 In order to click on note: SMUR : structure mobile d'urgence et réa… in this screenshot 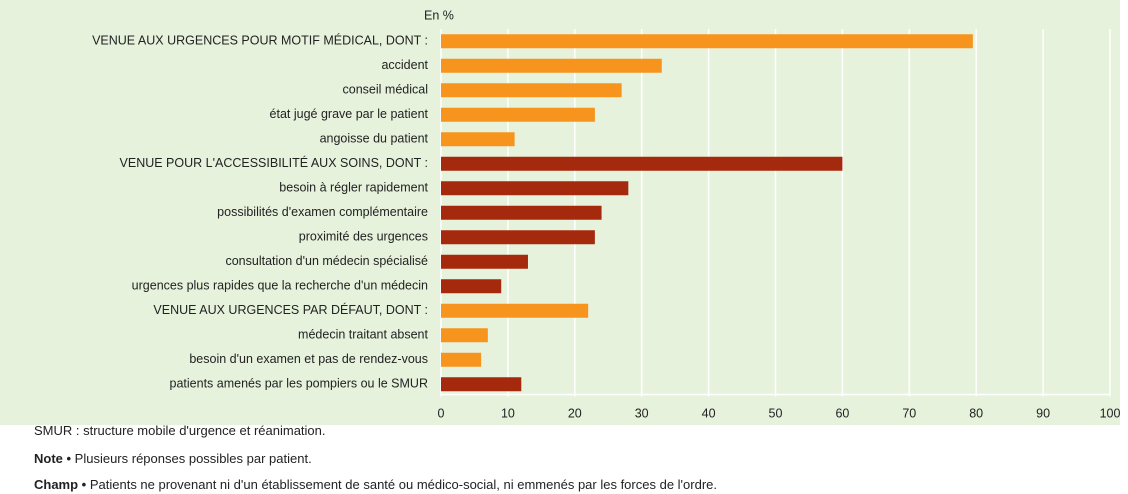, I will do `click(180, 430)`.